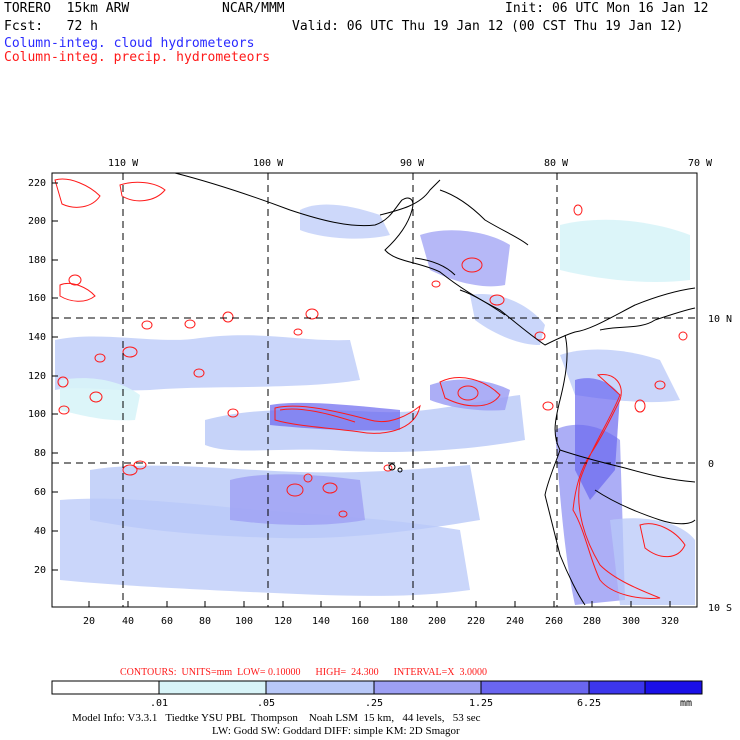 The width and height of the screenshot is (740, 740). Describe the element at coordinates (437, 621) in the screenshot. I see `bottom-tick-label: 200` at that location.